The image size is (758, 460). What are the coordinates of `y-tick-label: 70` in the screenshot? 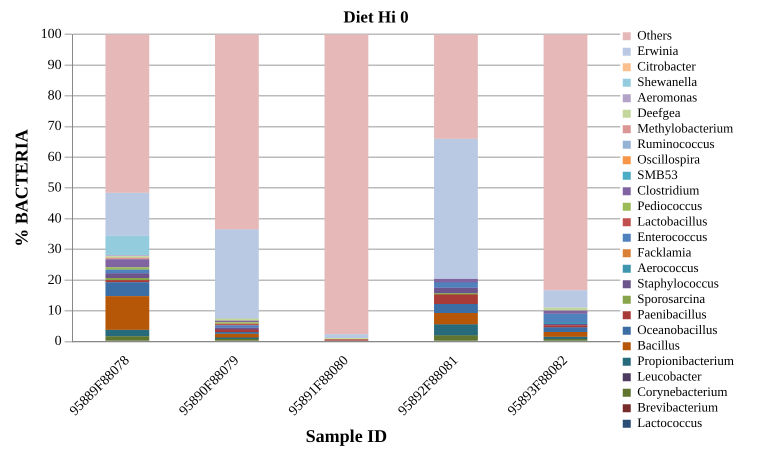 It's located at (55, 126).